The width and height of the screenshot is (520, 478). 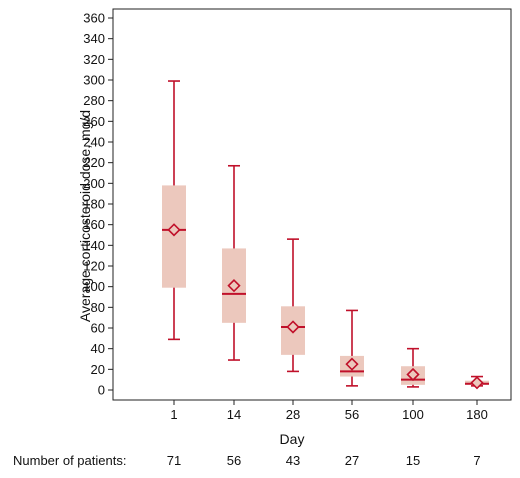 What do you see at coordinates (98, 348) in the screenshot?
I see `y-tick-label: 40` at bounding box center [98, 348].